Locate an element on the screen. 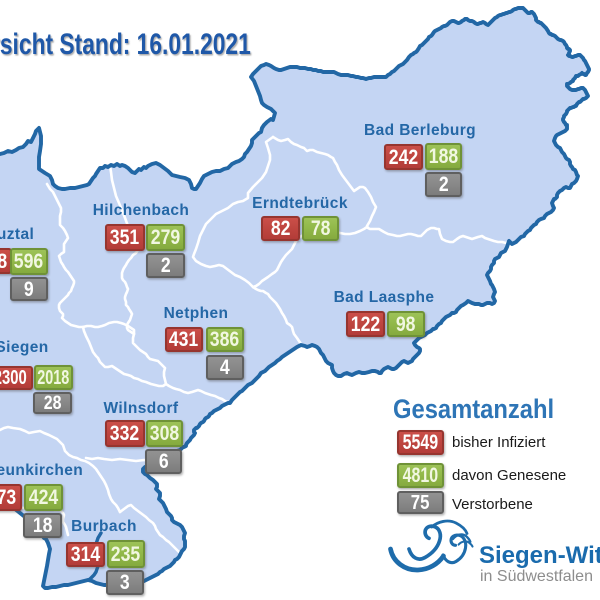 This screenshot has height=600, width=600. svg-text: Siegen-Witt is located at coordinates (539, 555).